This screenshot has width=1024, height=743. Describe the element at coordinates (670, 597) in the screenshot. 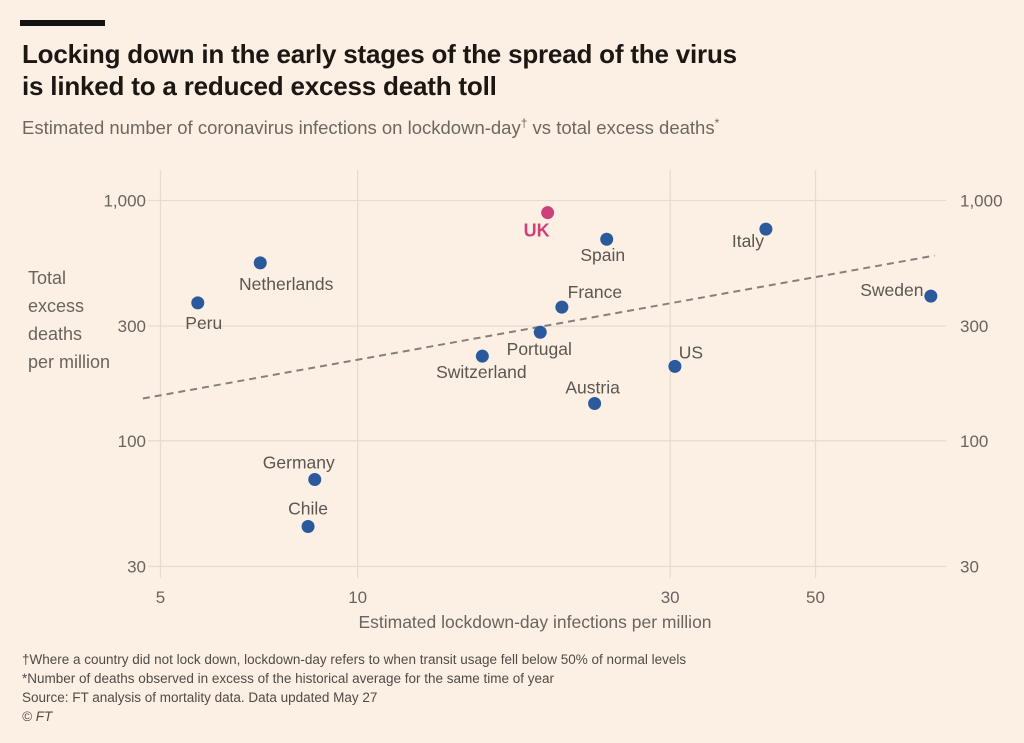

I see `x-tick-label-30: 30` at that location.